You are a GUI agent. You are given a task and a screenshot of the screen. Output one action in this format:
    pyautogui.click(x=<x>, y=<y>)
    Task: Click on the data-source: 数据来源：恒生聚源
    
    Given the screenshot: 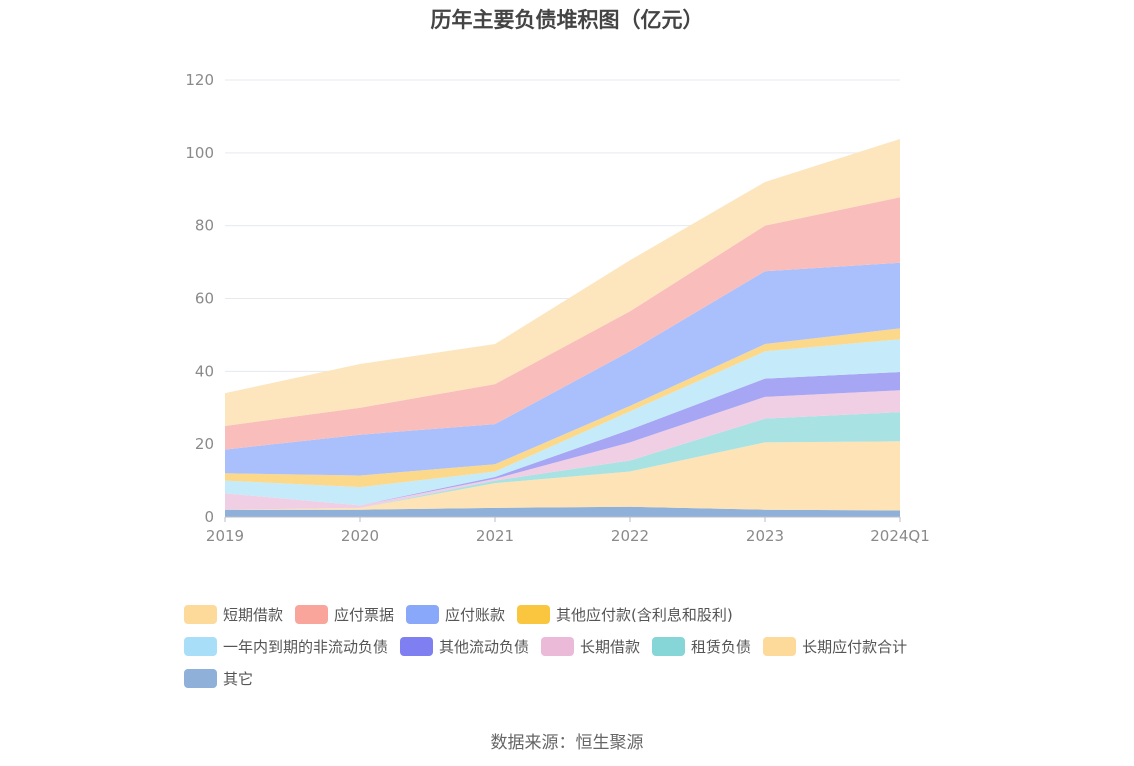 What is the action you would take?
    pyautogui.click(x=567, y=743)
    